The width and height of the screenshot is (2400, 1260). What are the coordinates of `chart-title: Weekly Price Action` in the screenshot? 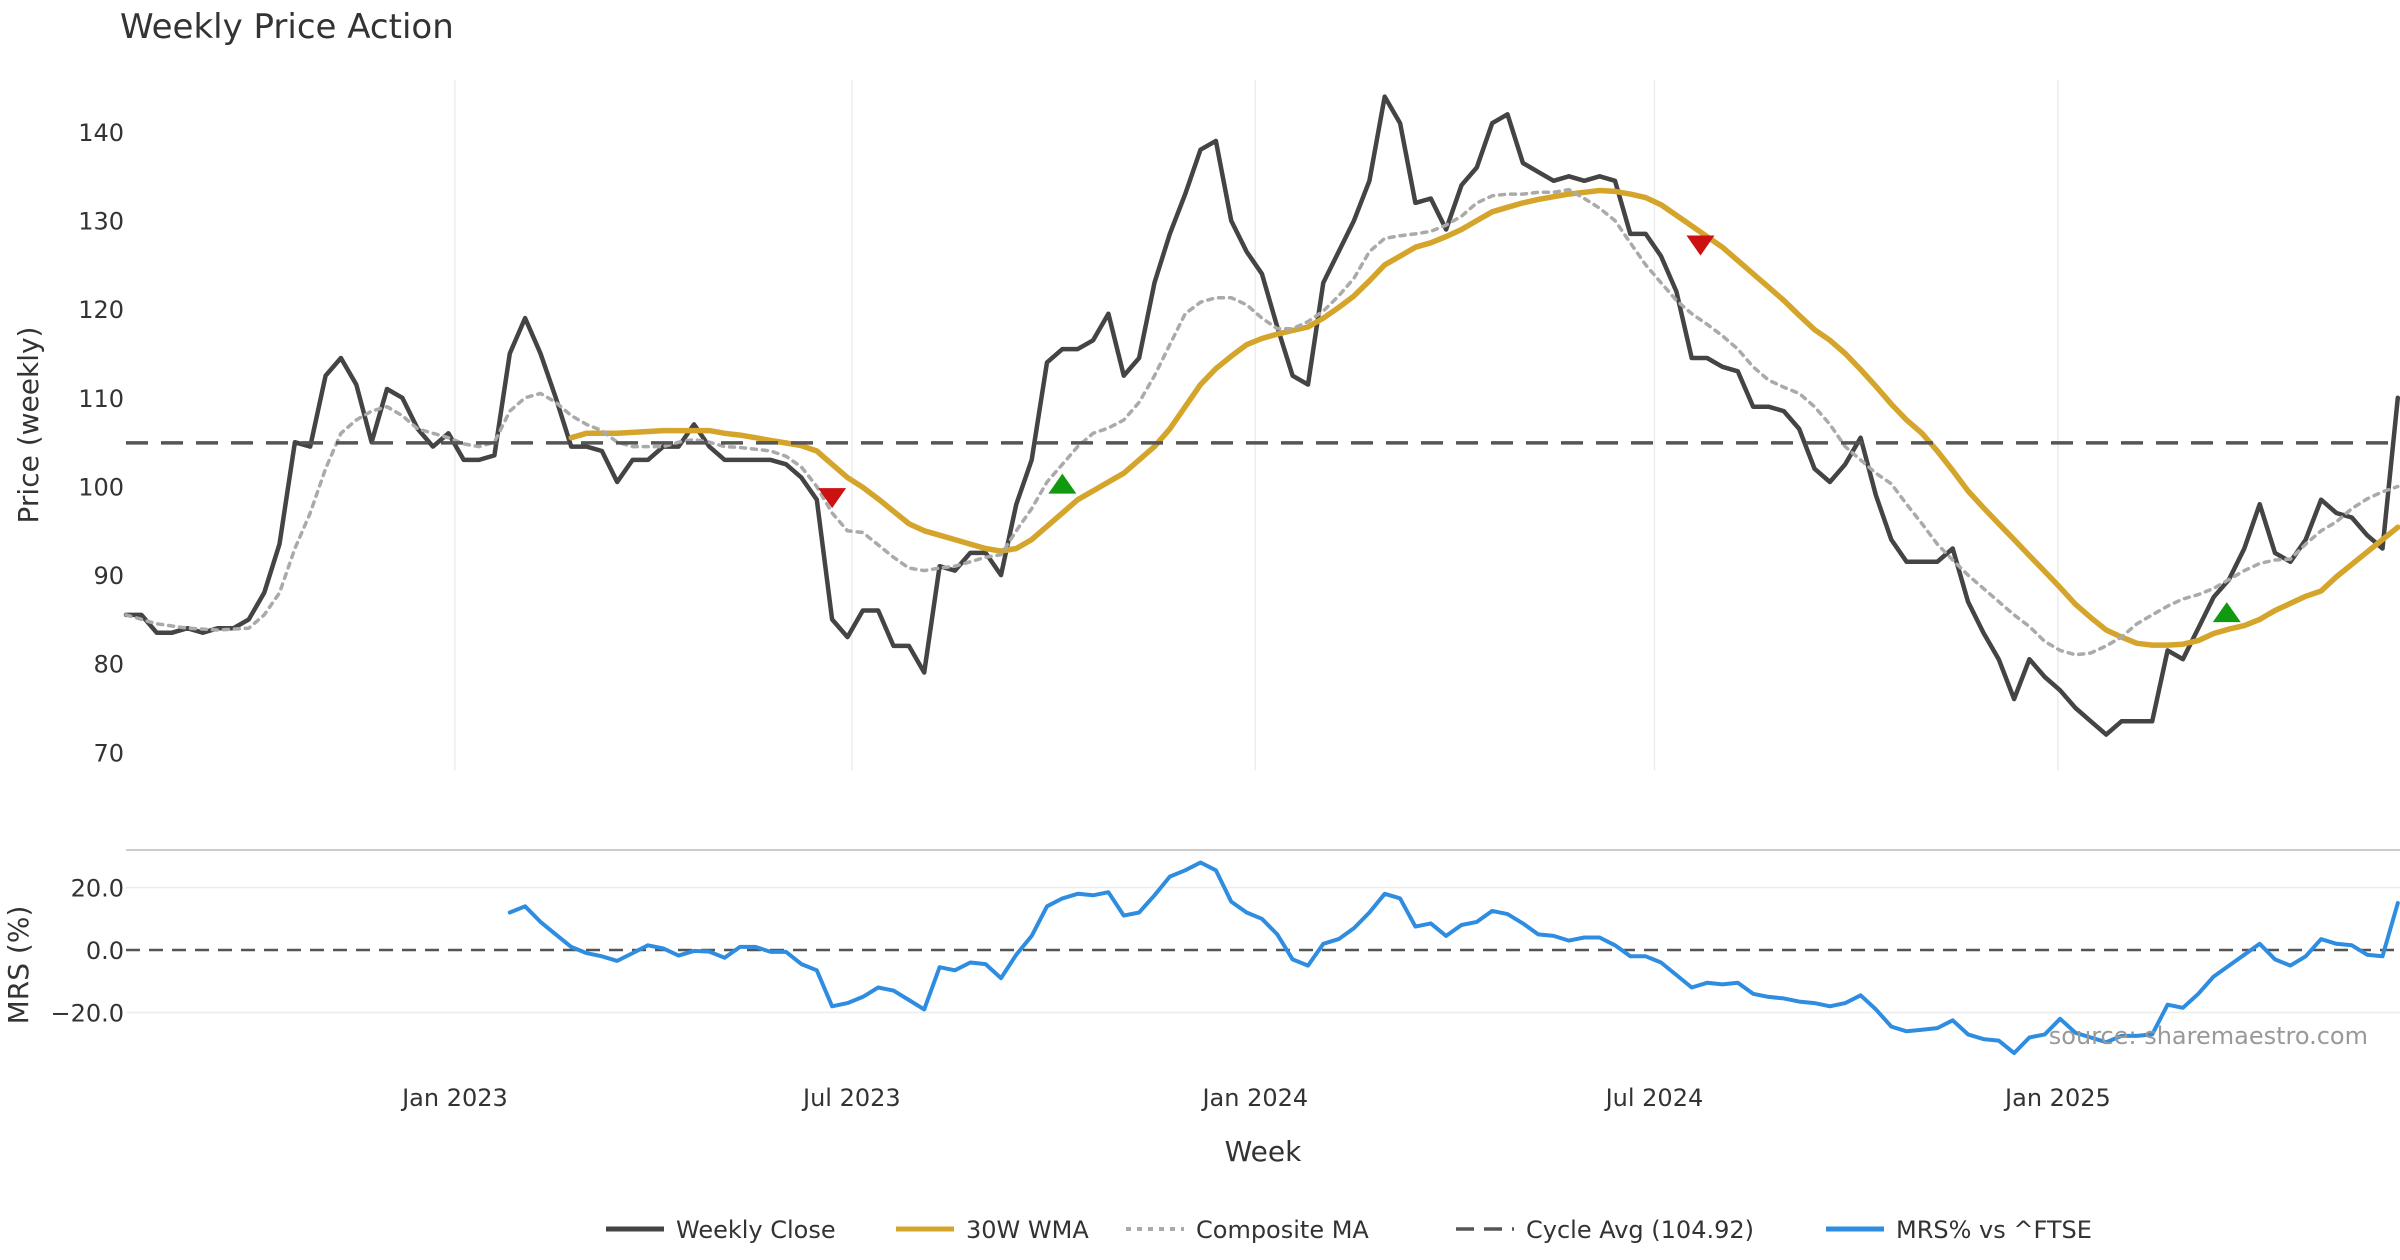 It's located at (287, 27).